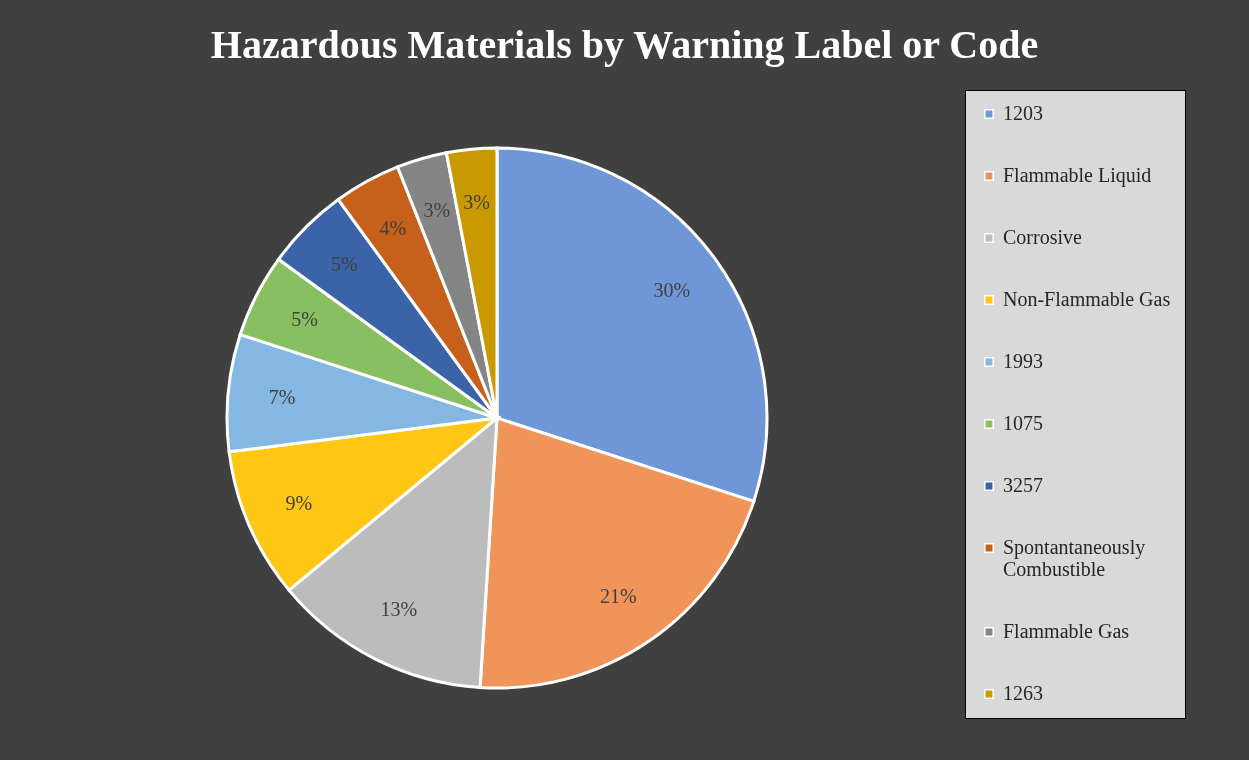 The width and height of the screenshot is (1249, 760). Describe the element at coordinates (399, 609) in the screenshot. I see `data-label: 13%` at that location.